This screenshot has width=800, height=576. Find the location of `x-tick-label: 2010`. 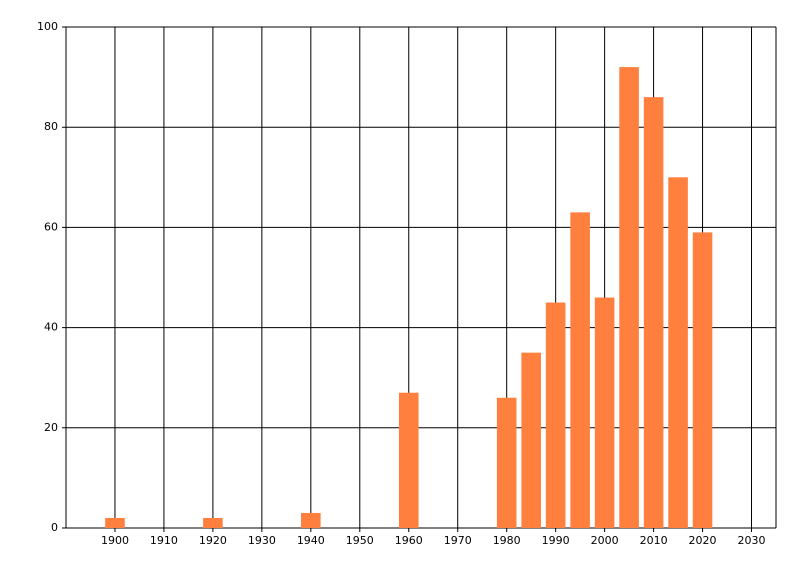

x-tick-label: 2010 is located at coordinates (654, 540).